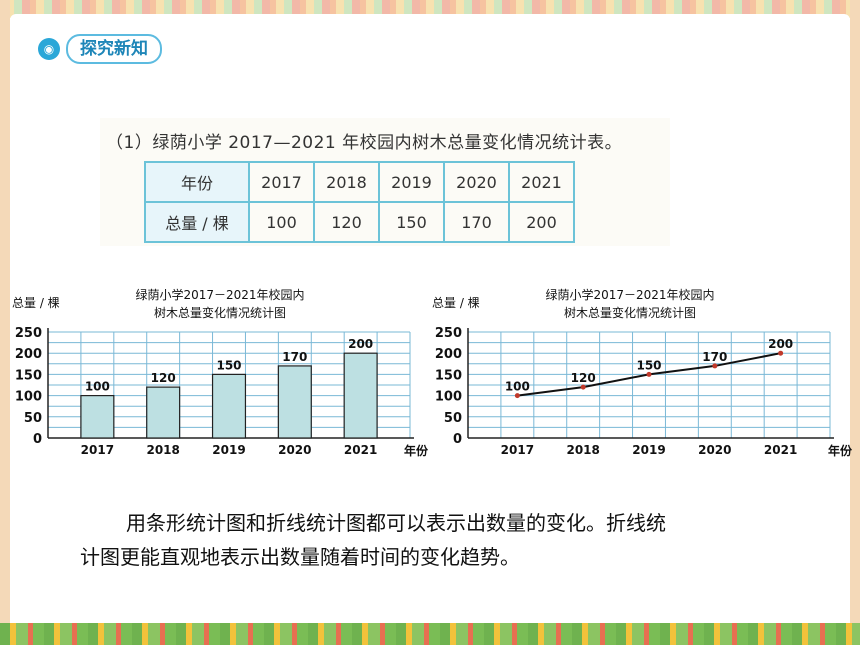 This screenshot has width=860, height=645. I want to click on line-chart-data-label: 120, so click(583, 378).